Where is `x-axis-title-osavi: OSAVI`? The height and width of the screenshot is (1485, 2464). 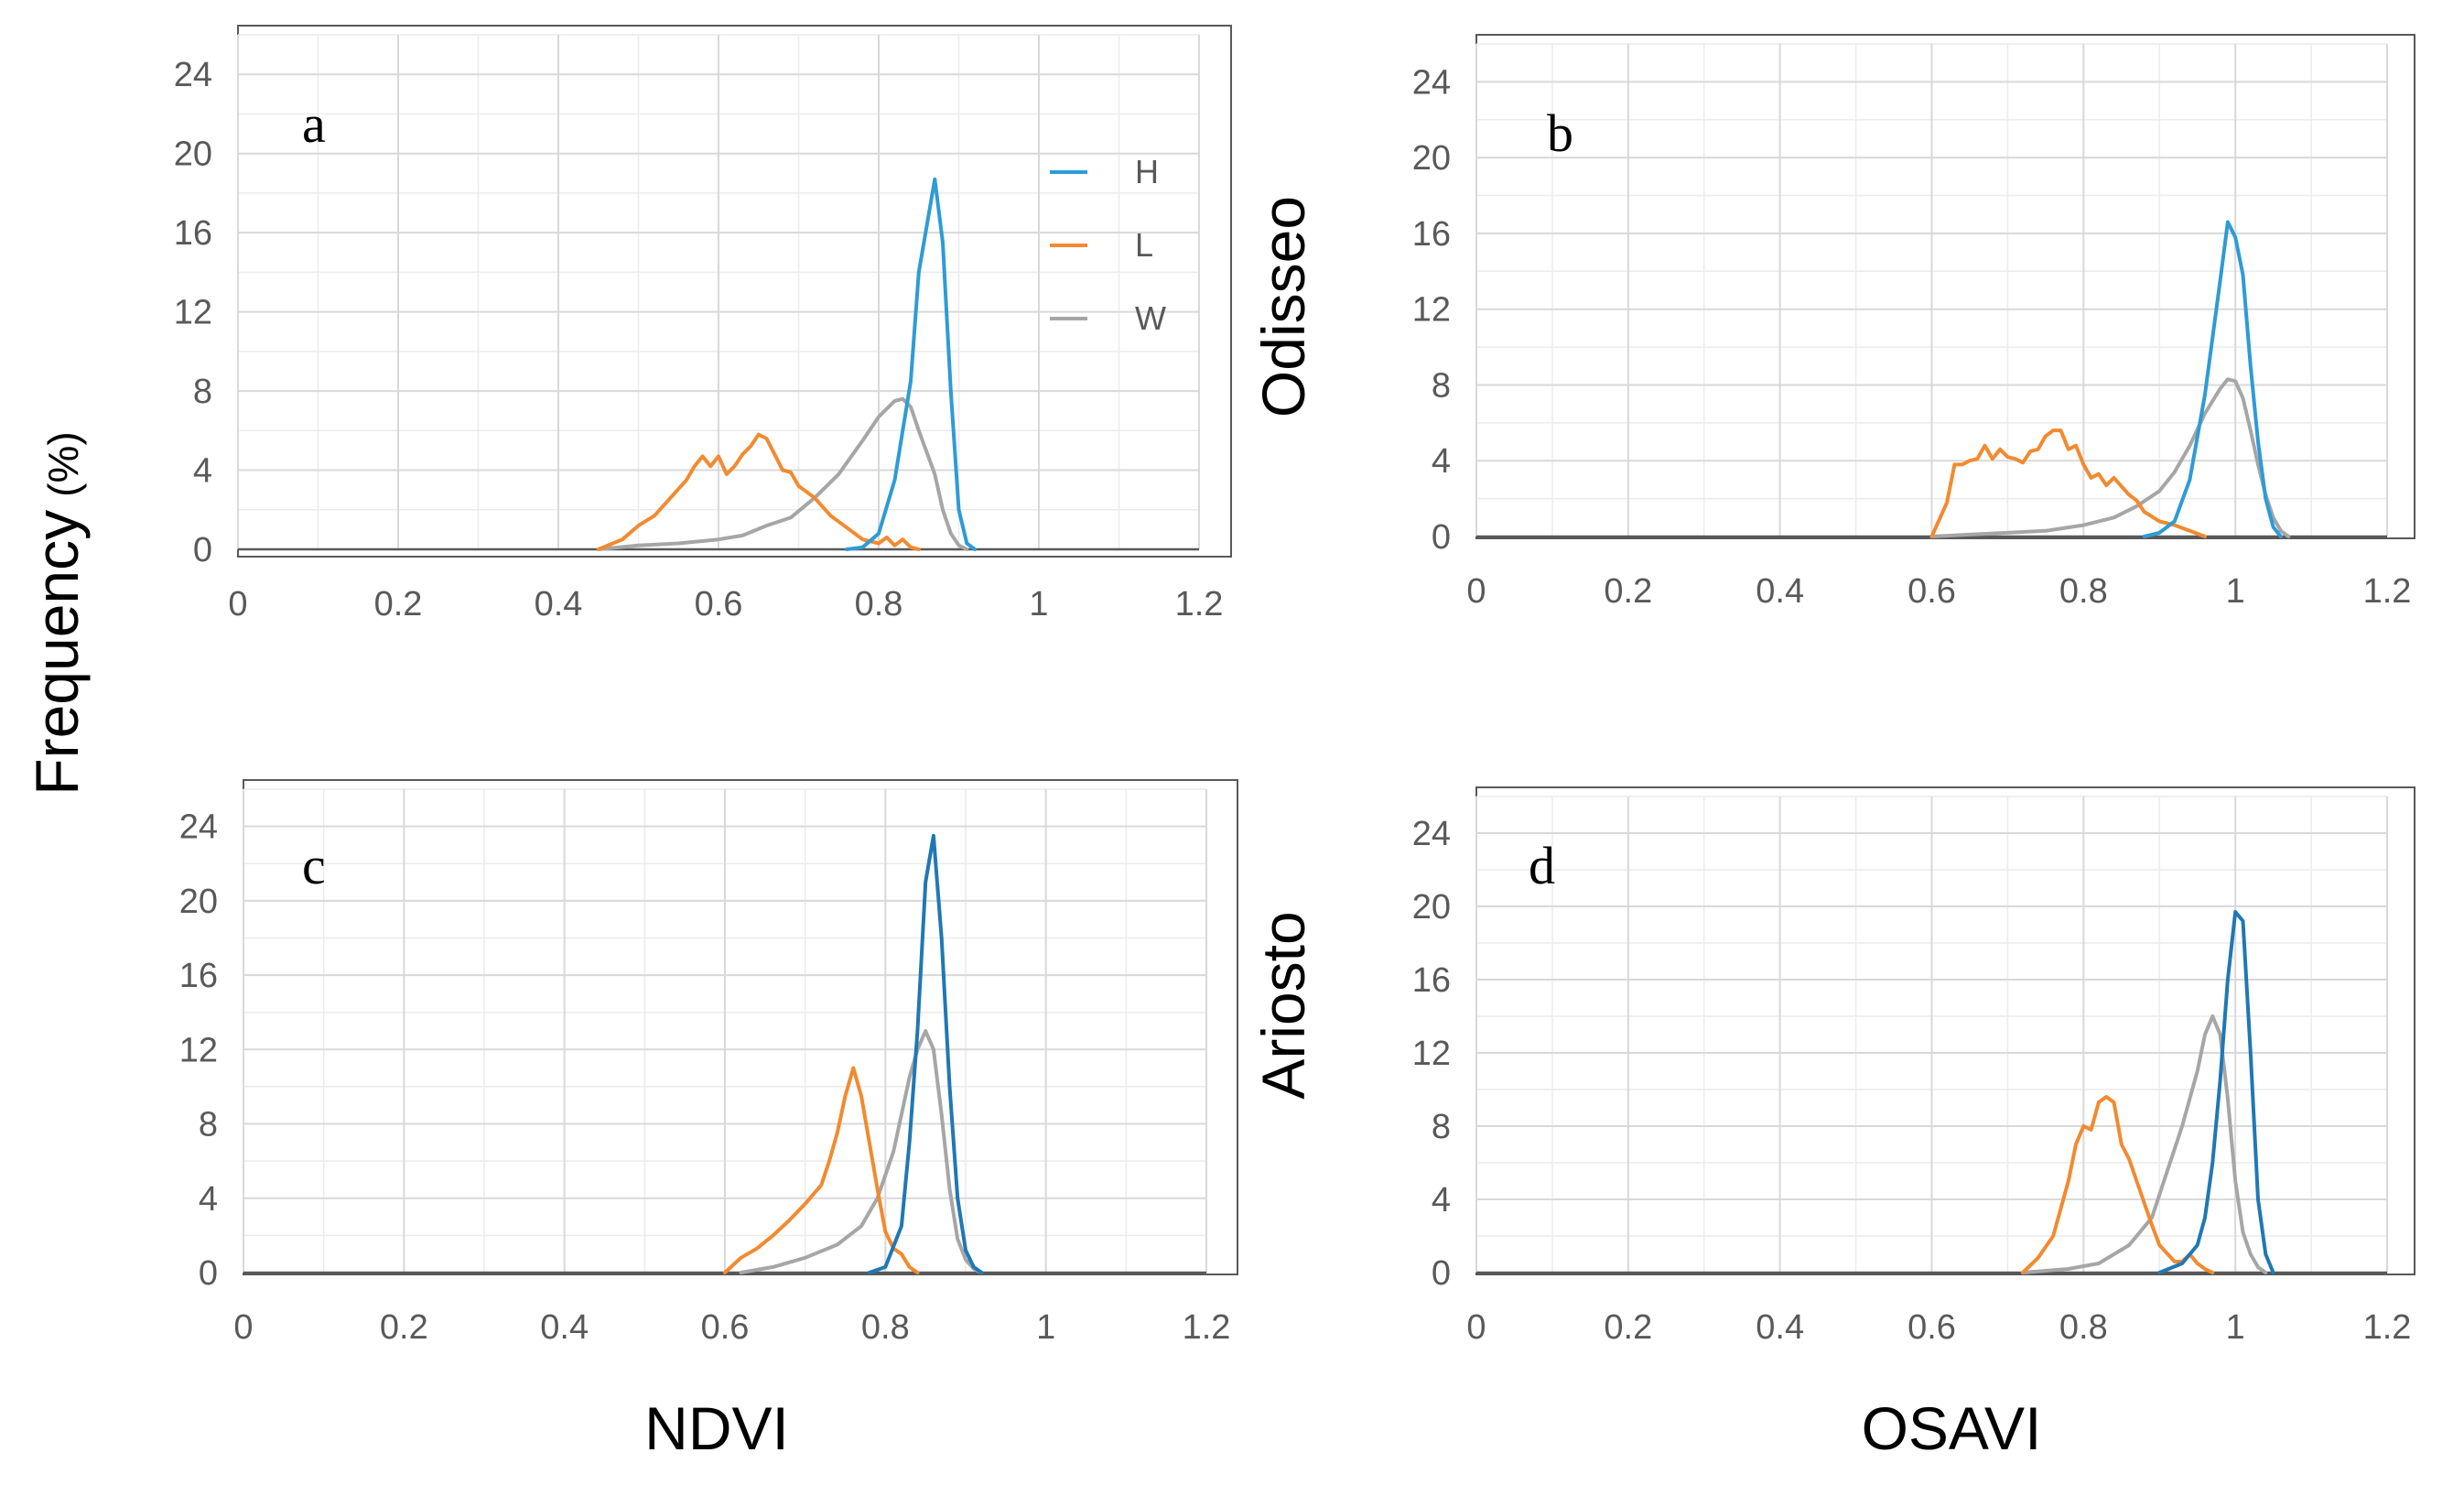 x-axis-title-osavi: OSAVI is located at coordinates (1952, 1428).